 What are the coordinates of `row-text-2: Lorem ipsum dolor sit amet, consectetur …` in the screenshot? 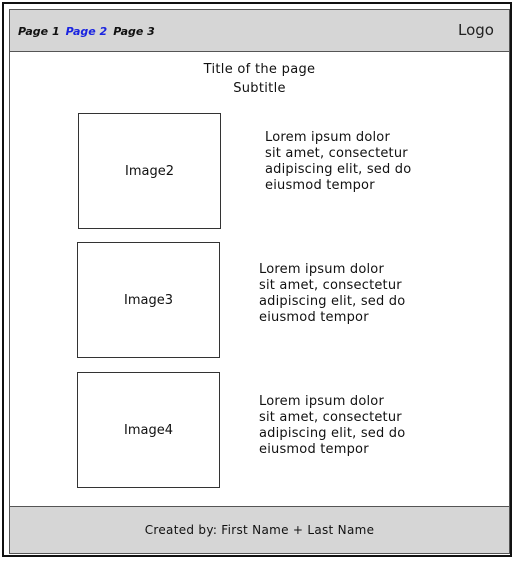 It's located at (332, 293).